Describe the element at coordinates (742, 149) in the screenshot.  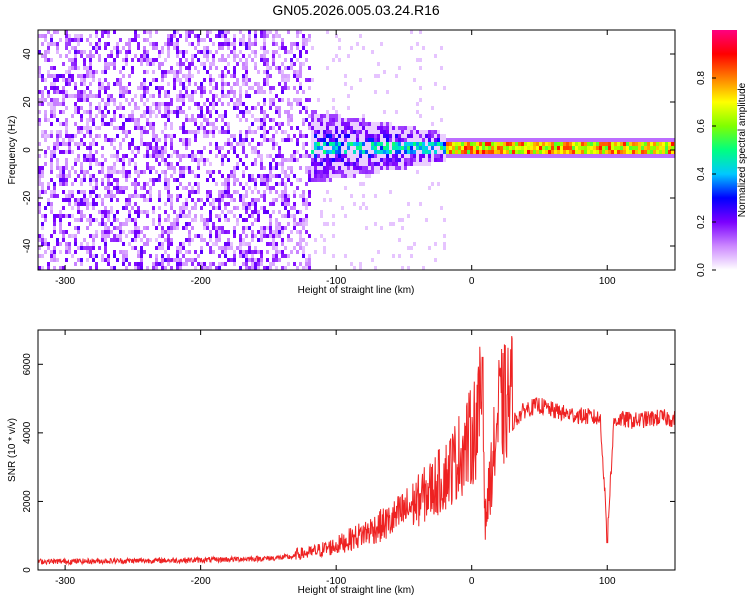
I see `colorbar-label: Normalized spectral amplitude` at that location.